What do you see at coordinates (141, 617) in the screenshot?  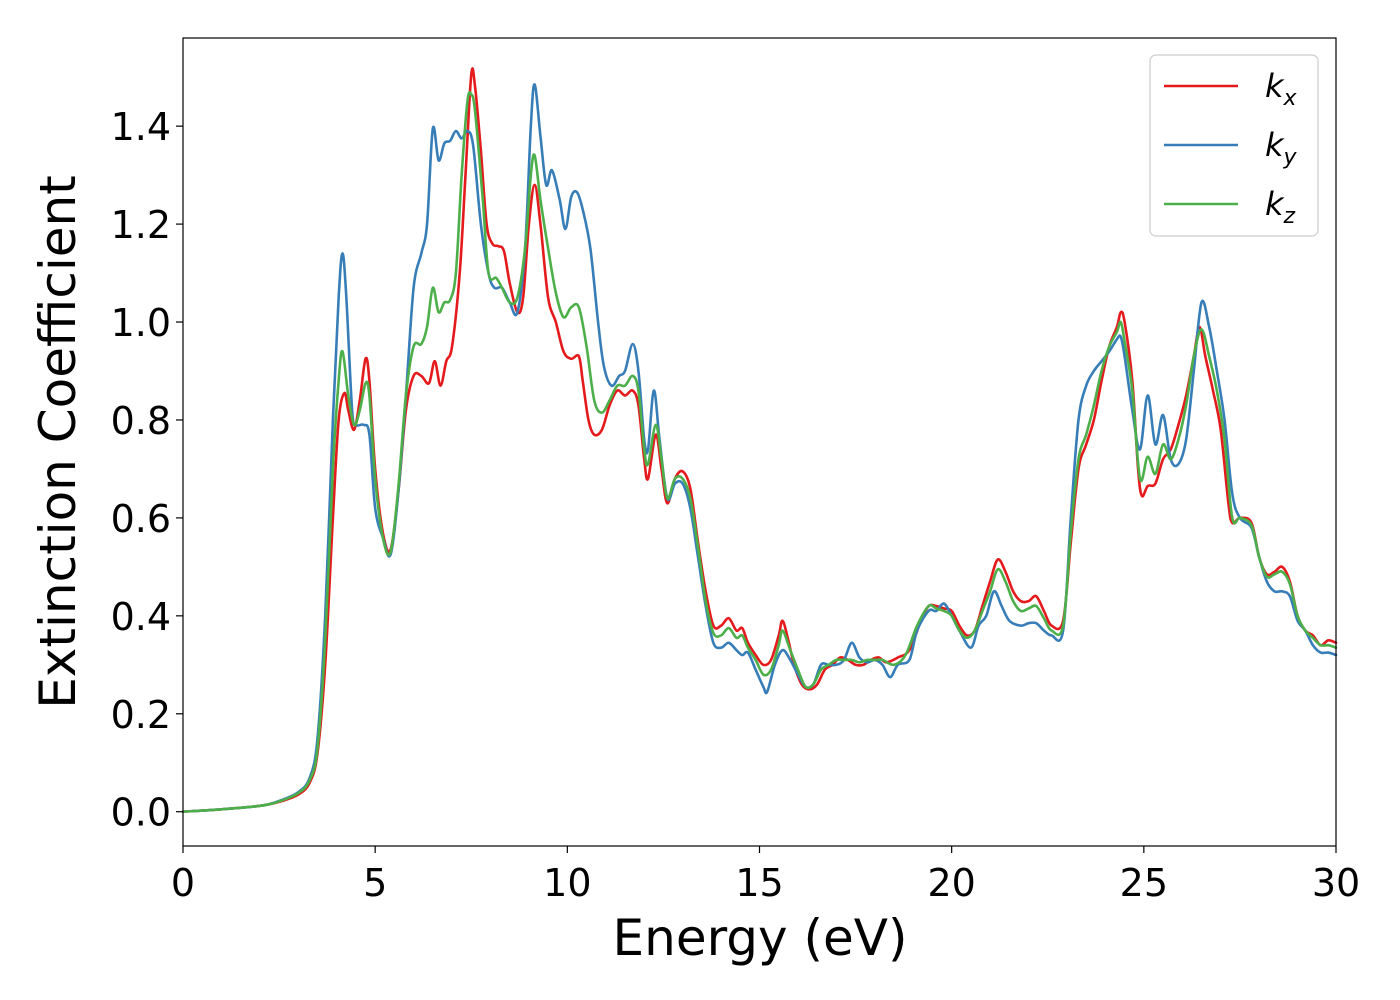 I see `y-tick-label: 0.4` at bounding box center [141, 617].